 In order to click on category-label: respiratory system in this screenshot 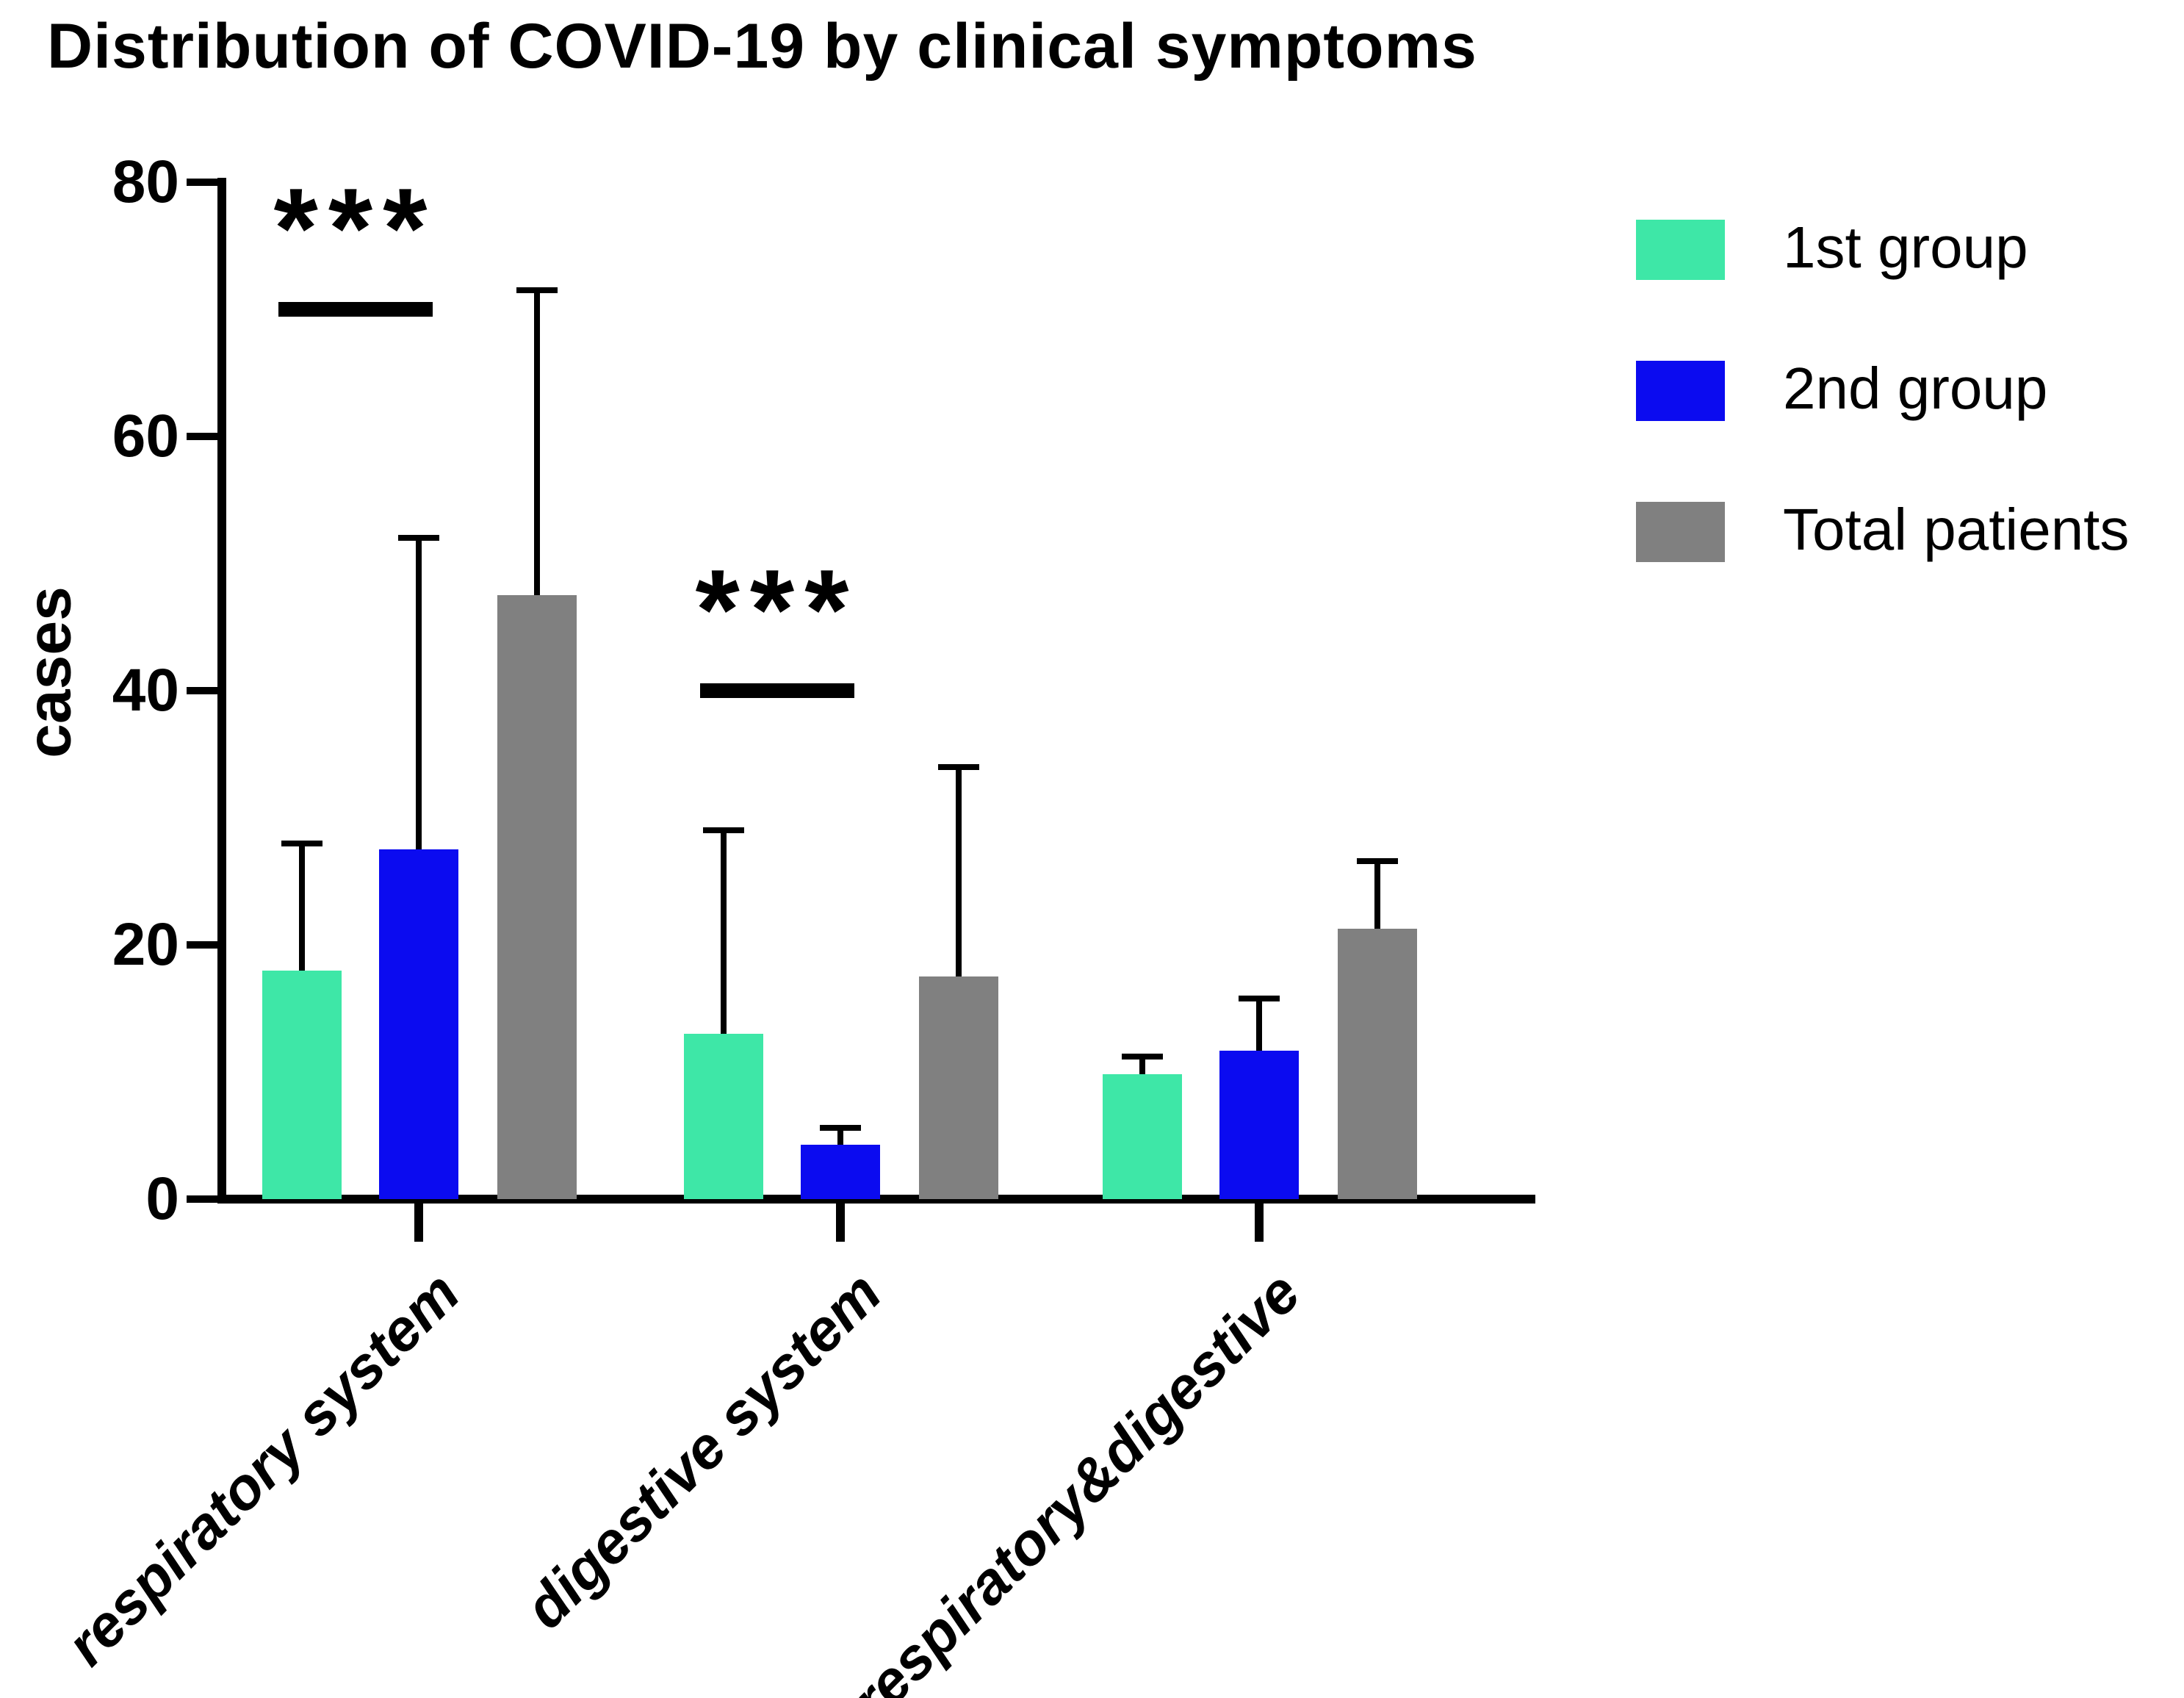, I will do `click(263, 1468)`.